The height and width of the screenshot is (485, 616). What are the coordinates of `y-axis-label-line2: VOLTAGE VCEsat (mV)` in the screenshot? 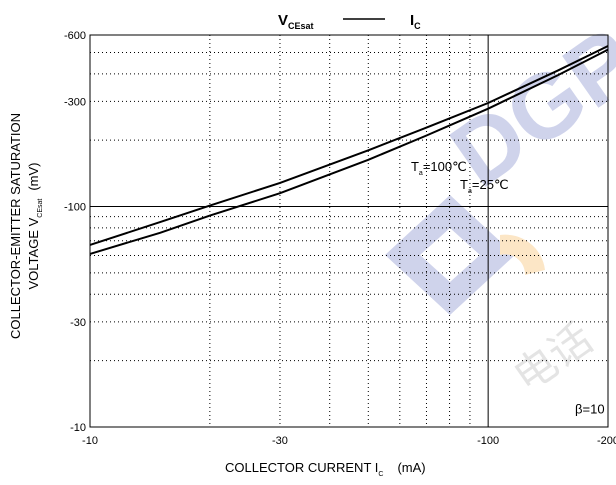 It's located at (35, 226).